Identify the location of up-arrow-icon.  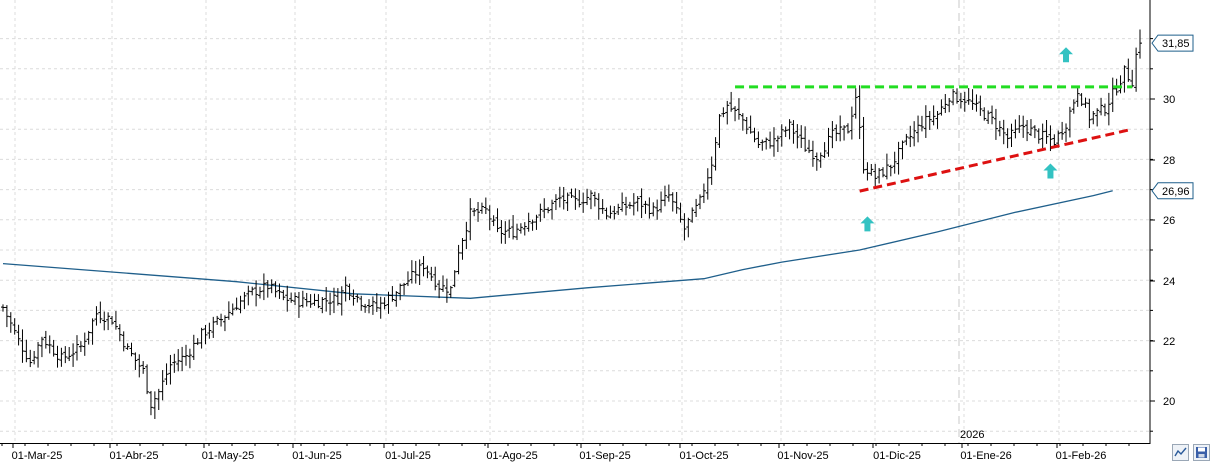
(1066, 55).